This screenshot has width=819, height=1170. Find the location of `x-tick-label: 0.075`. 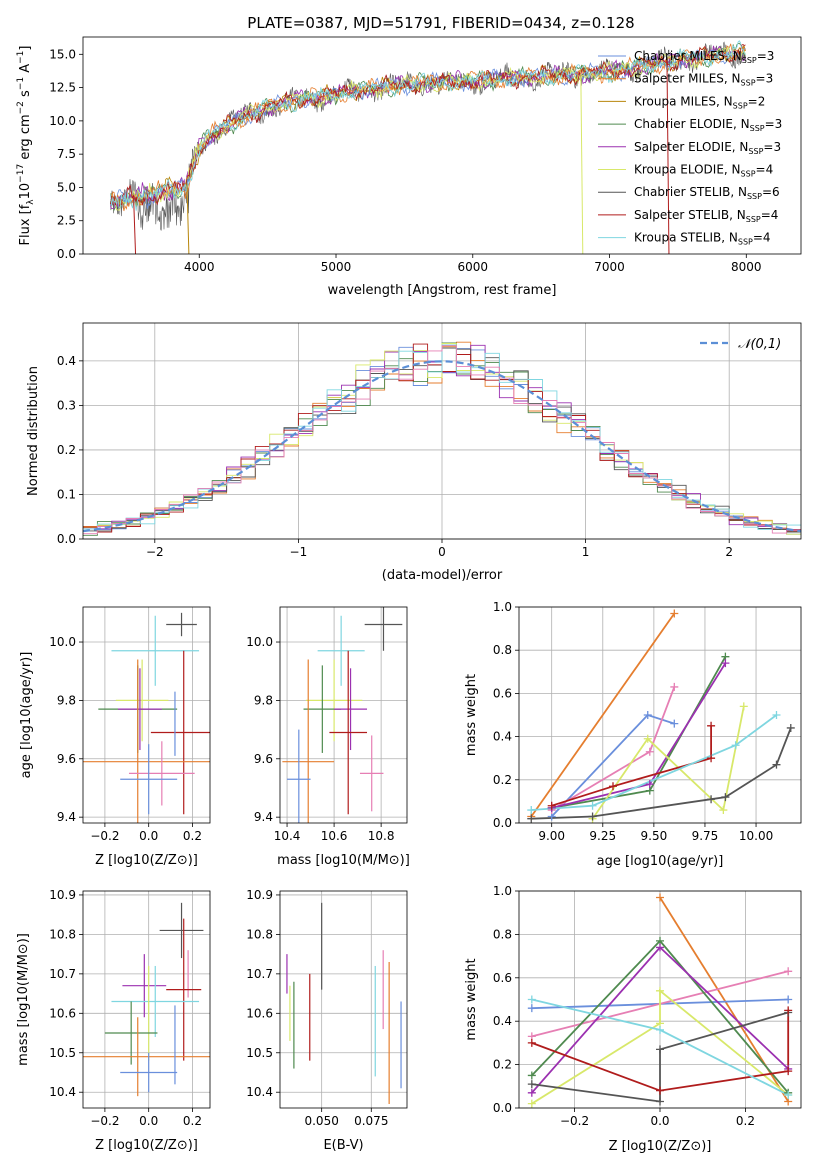

x-tick-label: 0.075 is located at coordinates (371, 1121).